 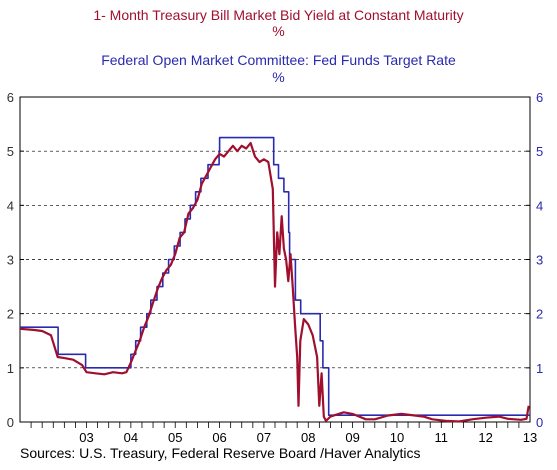 What do you see at coordinates (10, 422) in the screenshot?
I see `y-tick-label-left: 0` at bounding box center [10, 422].